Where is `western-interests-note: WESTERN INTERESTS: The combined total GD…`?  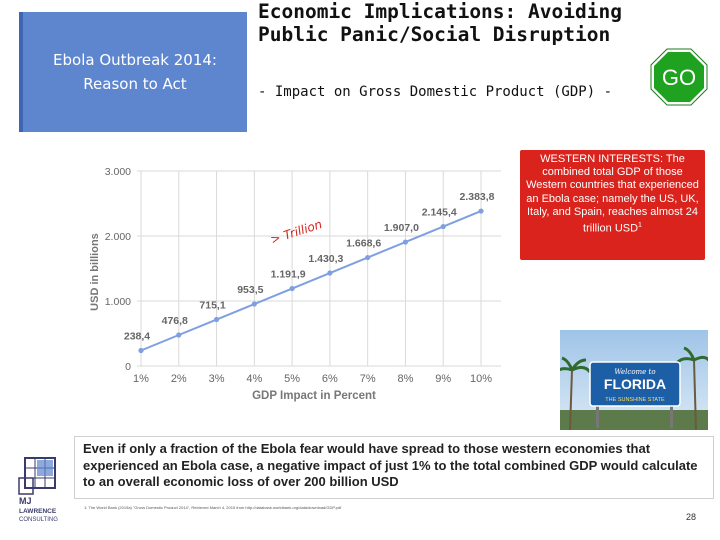
western-interests-note: WESTERN INTERESTS: The combined total GD… is located at coordinates (612, 205).